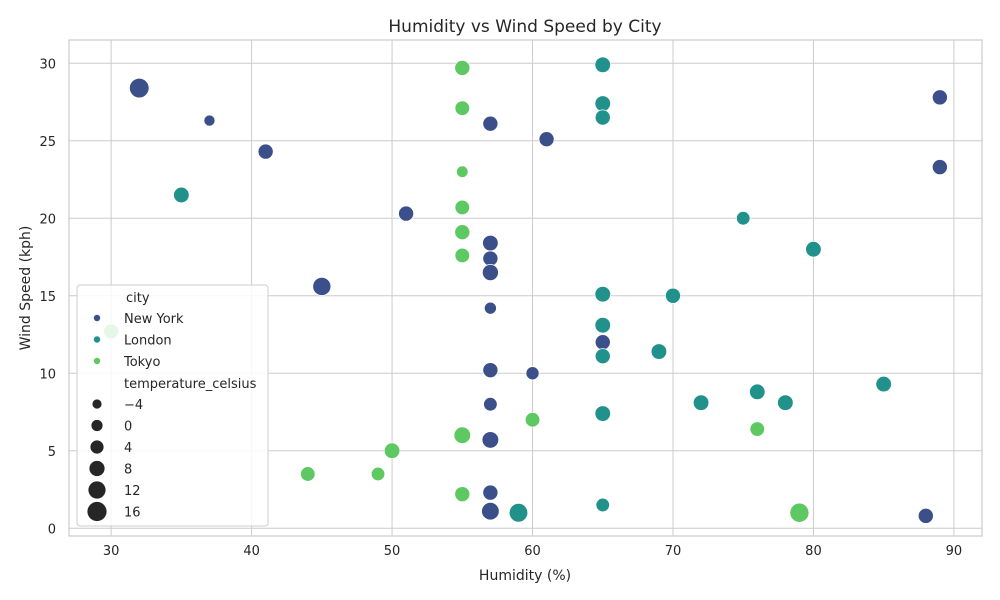 This screenshot has width=1000, height=600. Describe the element at coordinates (524, 27) in the screenshot. I see `chart-title: Humidity vs Wind Speed by City` at that location.